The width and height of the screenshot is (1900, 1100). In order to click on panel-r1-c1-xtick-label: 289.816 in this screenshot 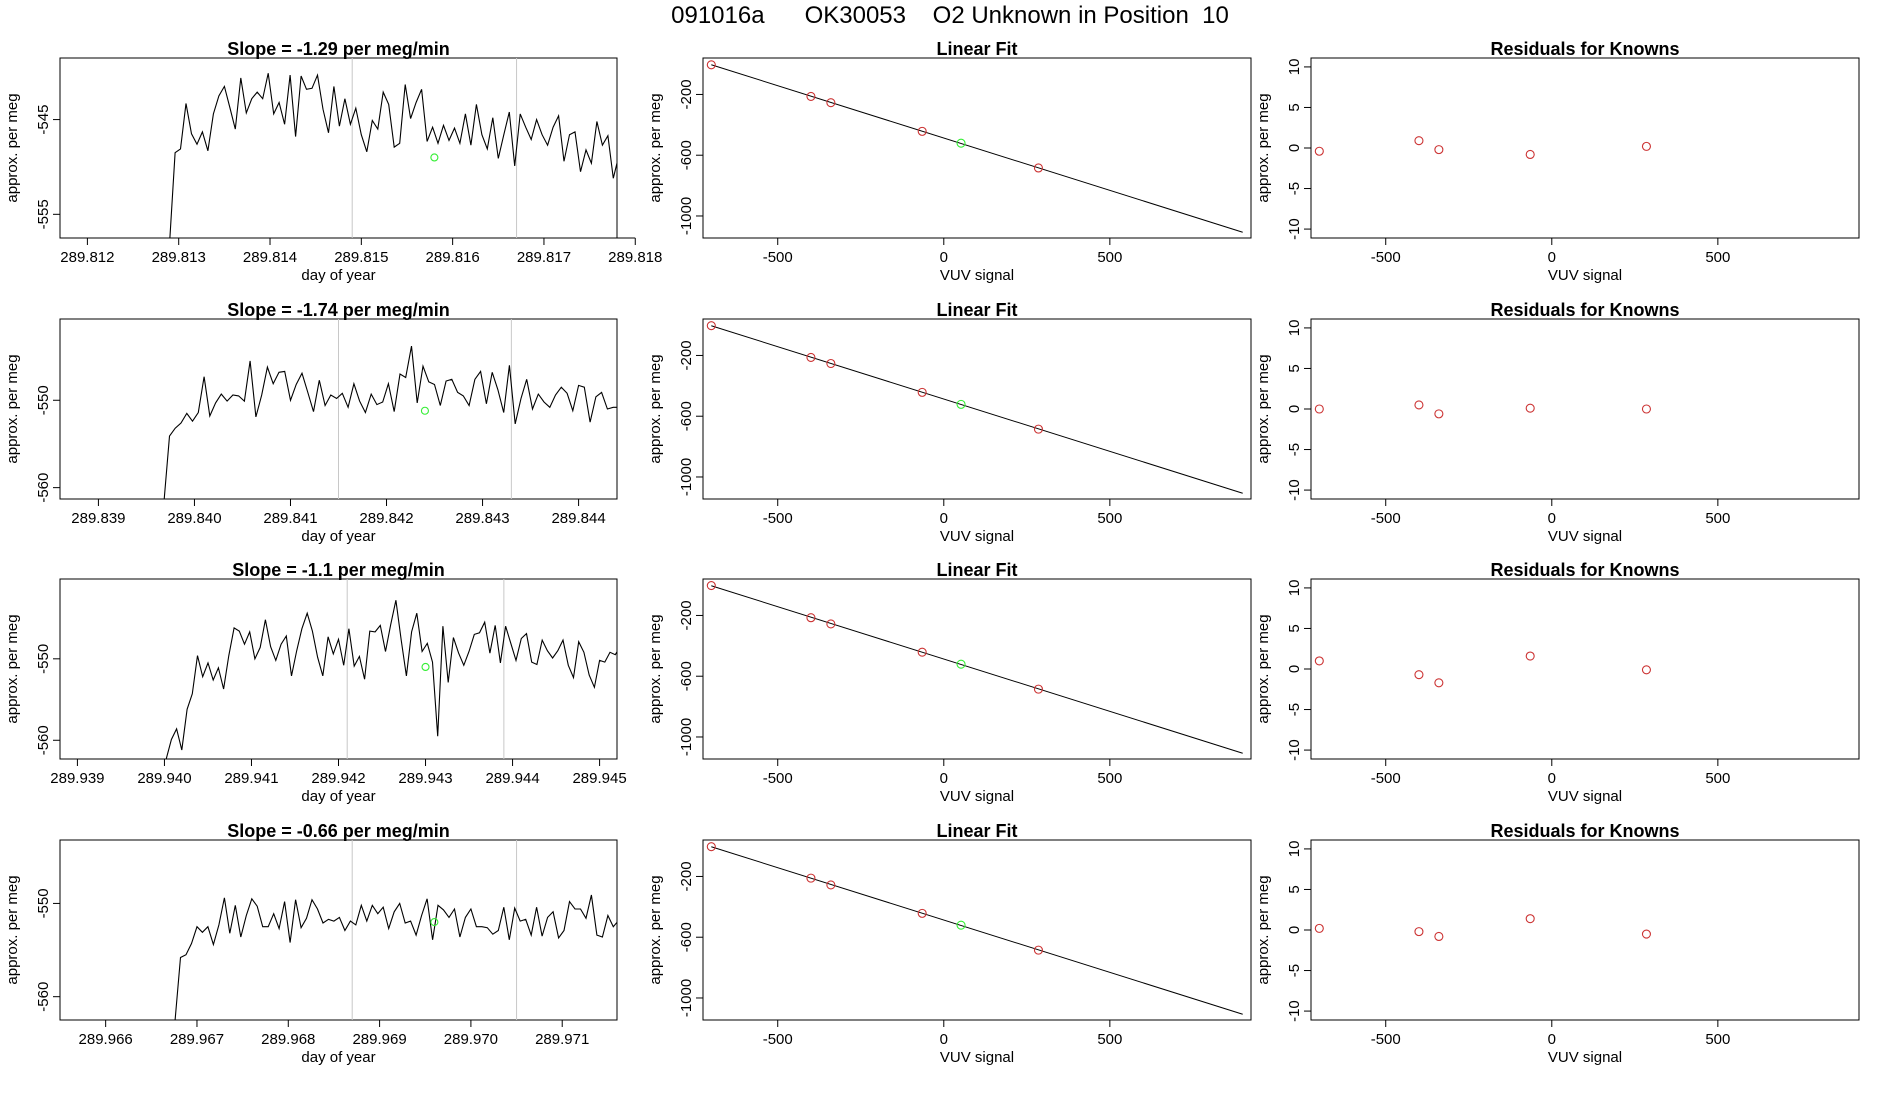, I will do `click(453, 257)`.